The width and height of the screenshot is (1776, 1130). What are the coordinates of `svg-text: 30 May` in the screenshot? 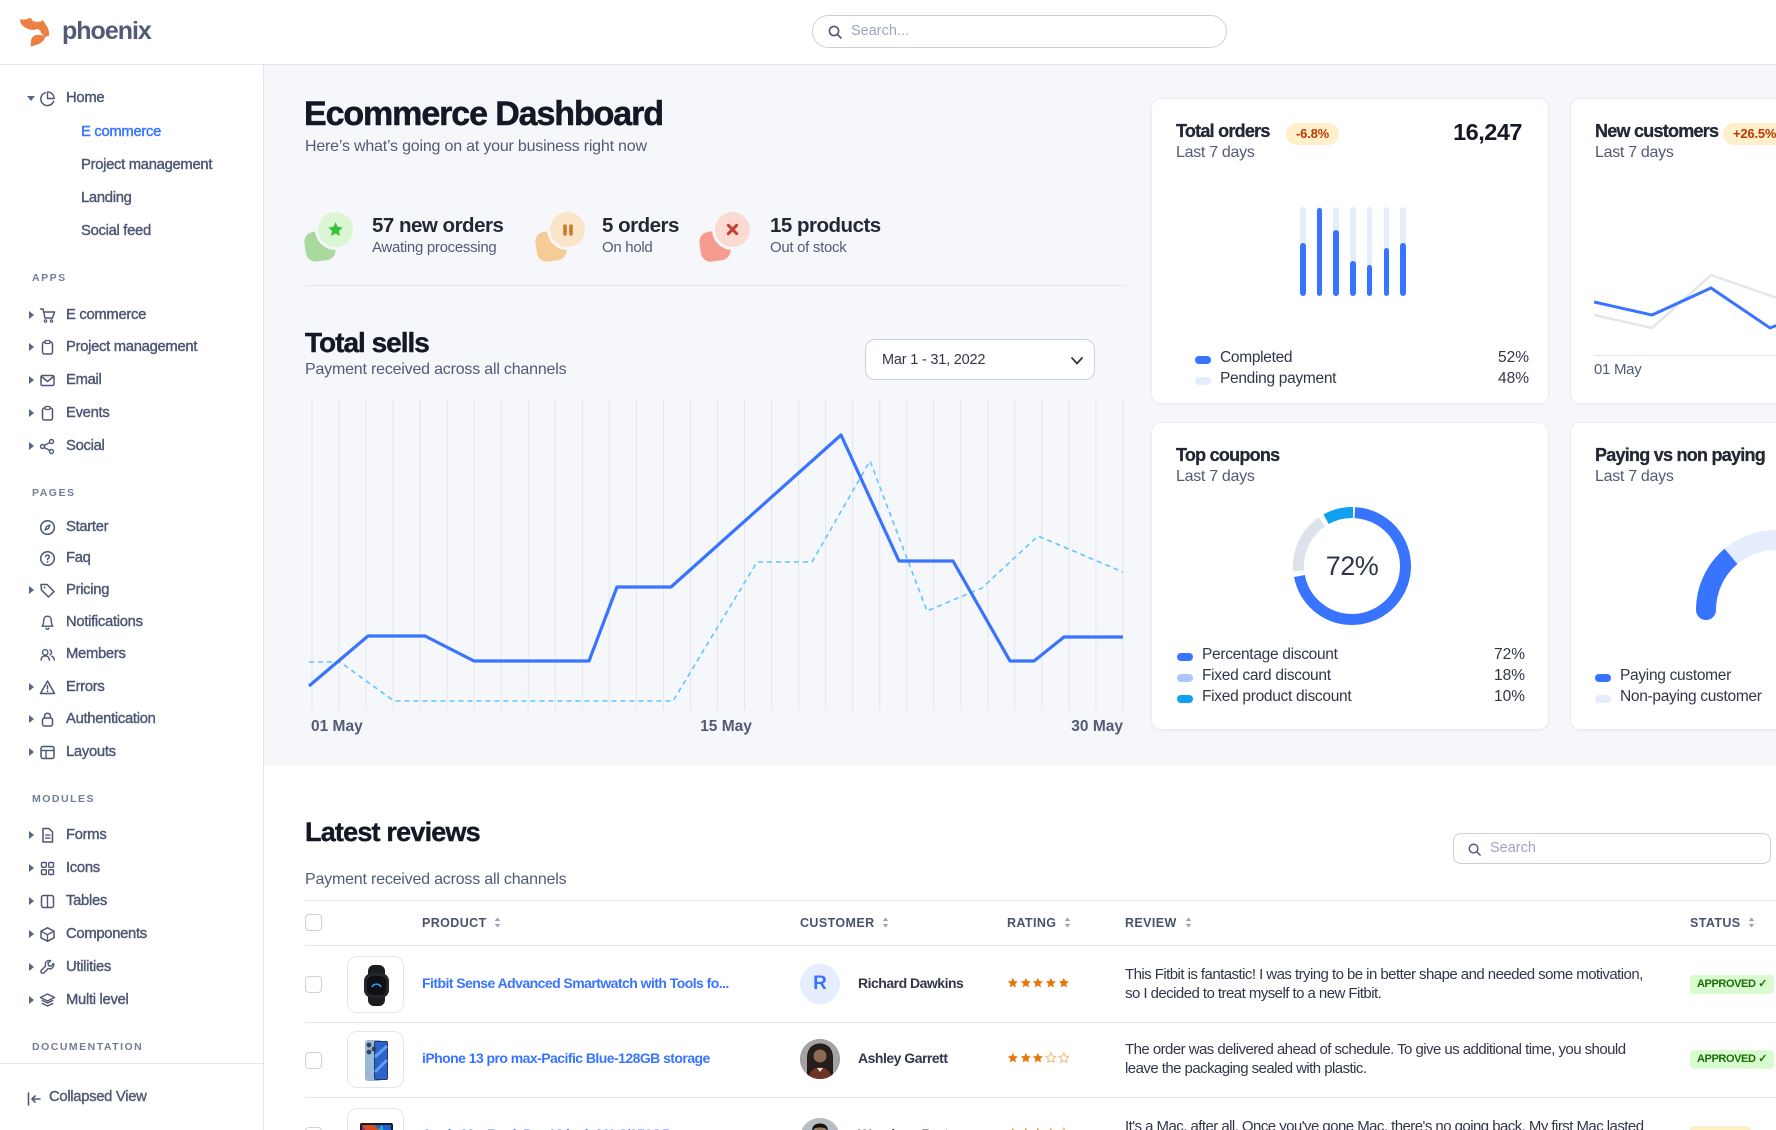 It's located at (1097, 726).